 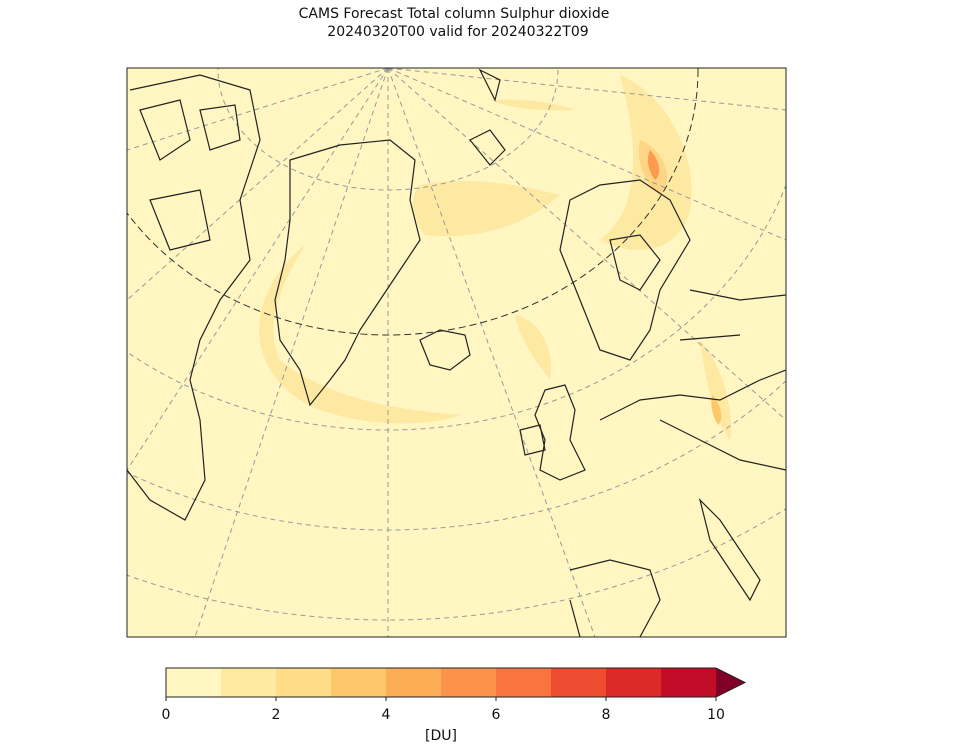 I want to click on colorbar: 0 2 4 6 8 10, so click(x=454, y=695).